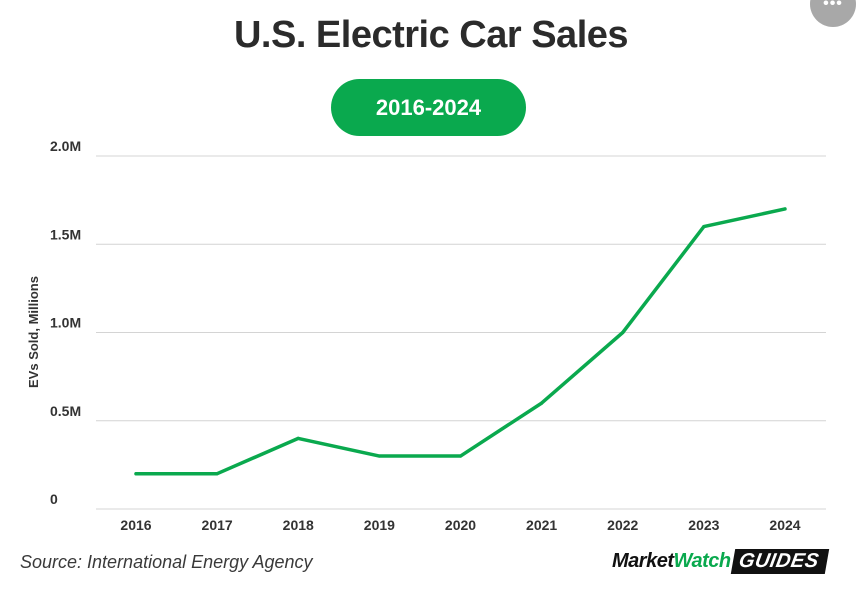 The width and height of the screenshot is (862, 589). I want to click on x-axis-ticks: 2016 2017 2018 2019 2020 2021 2022 2023 2024, so click(460, 525).